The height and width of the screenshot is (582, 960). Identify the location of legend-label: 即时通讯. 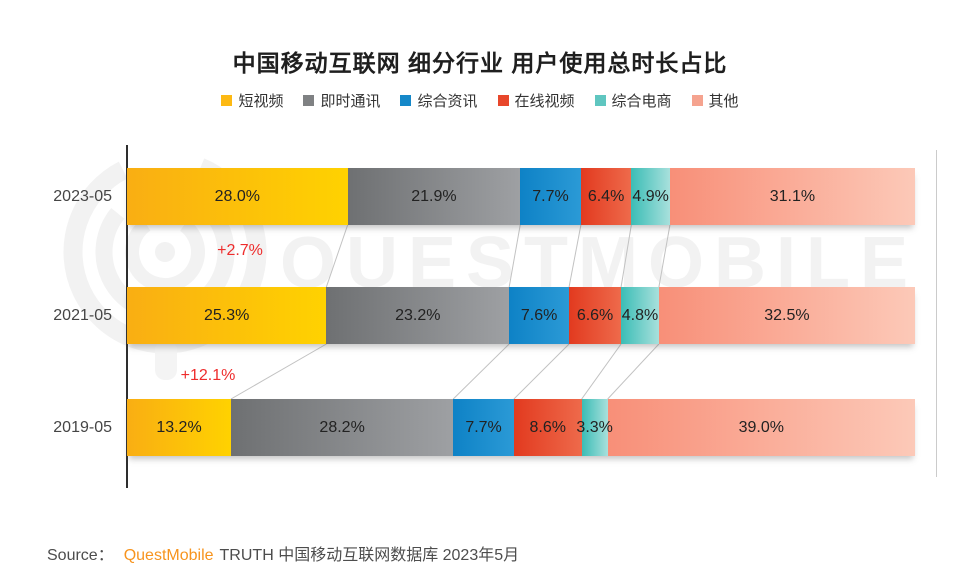
(350, 101).